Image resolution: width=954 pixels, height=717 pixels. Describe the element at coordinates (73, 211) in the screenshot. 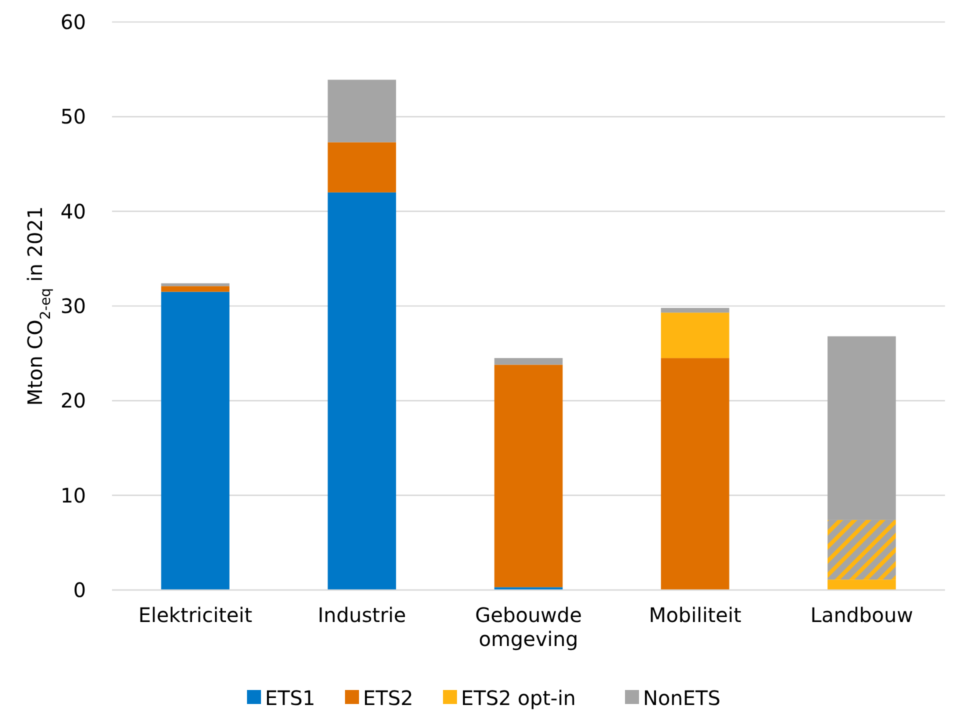

I see `y-tick-label: 40` at that location.